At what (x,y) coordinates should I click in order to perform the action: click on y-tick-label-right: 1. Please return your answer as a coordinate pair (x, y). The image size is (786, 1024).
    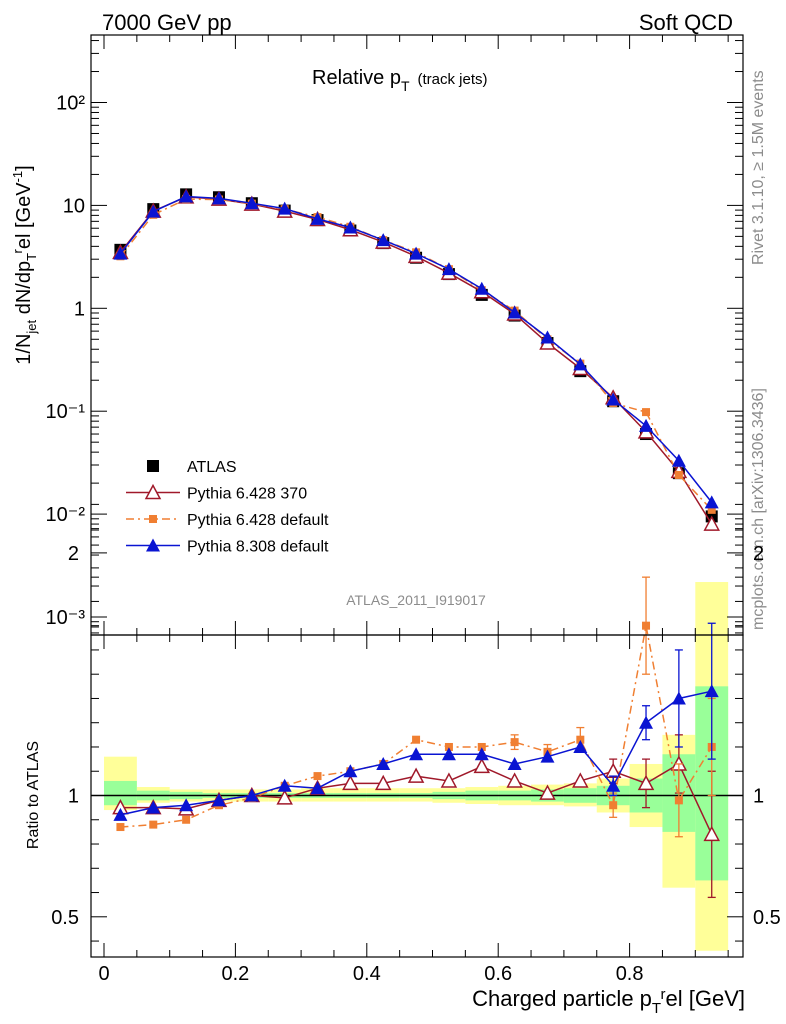
    Looking at the image, I should click on (758, 797).